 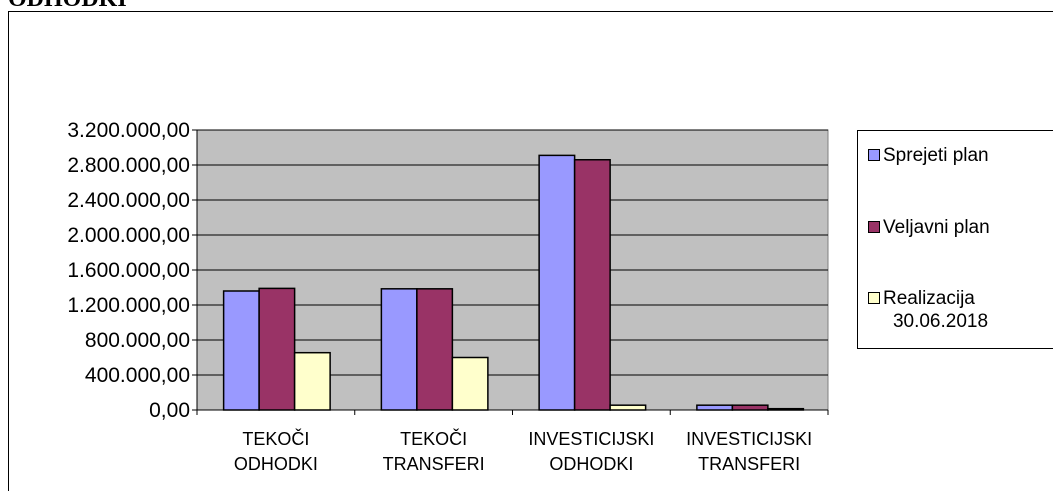 What do you see at coordinates (874, 155) in the screenshot?
I see `legend-swatch-sprejeti-plan` at bounding box center [874, 155].